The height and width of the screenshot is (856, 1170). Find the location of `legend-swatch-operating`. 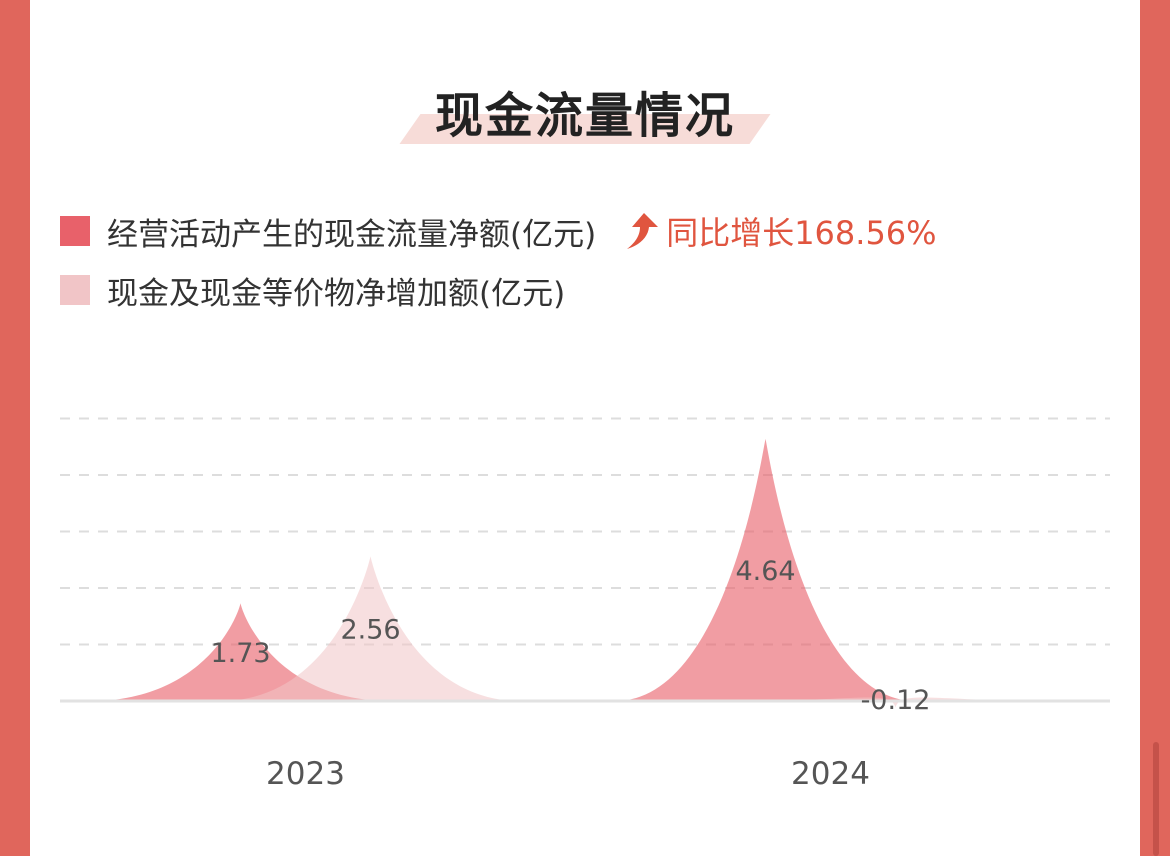

legend-swatch-operating is located at coordinates (75, 231).